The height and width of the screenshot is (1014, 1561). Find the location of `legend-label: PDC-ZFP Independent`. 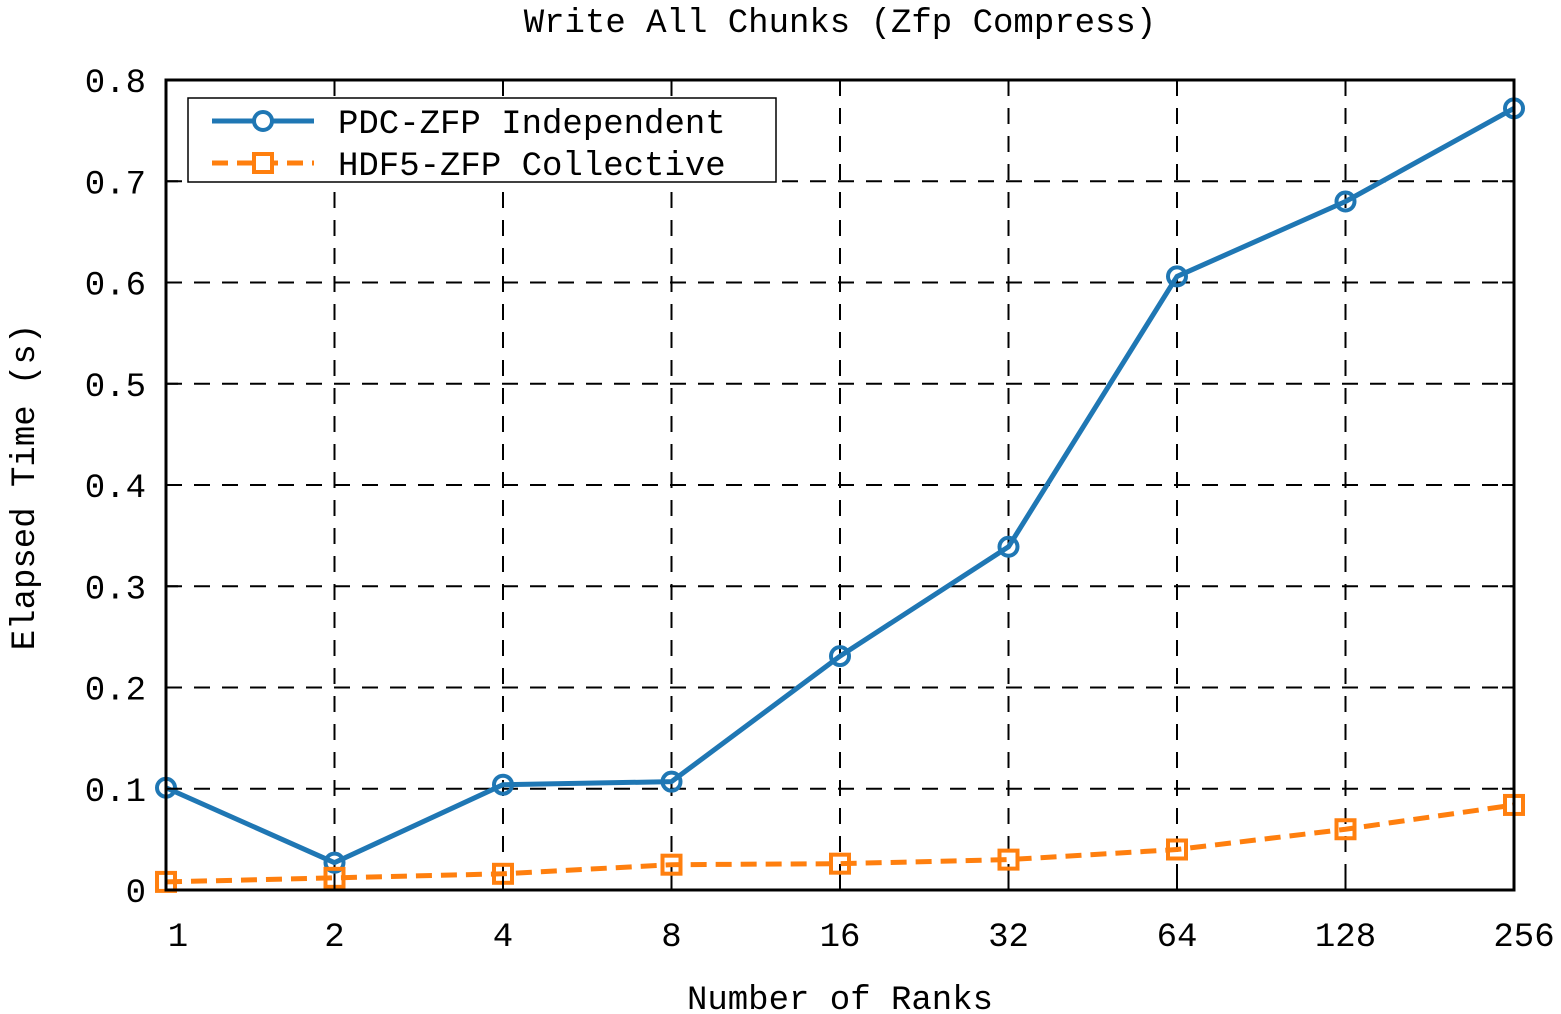

legend-label: PDC-ZFP Independent is located at coordinates (532, 125).